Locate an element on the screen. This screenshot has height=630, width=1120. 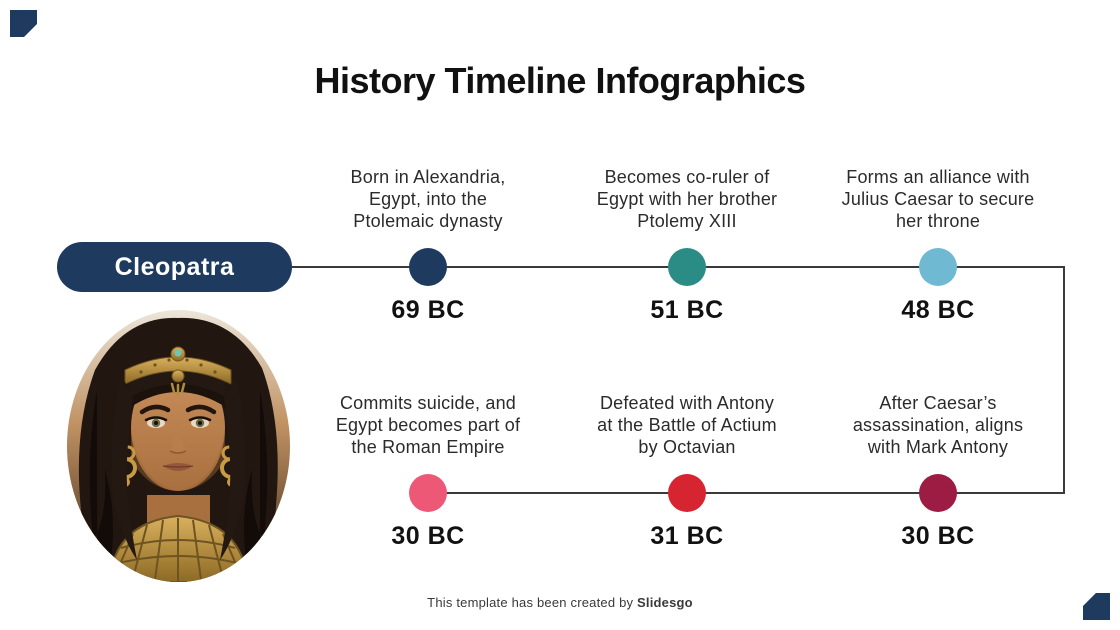
description-line: Commits suicide, and is located at coordinates (428, 403).